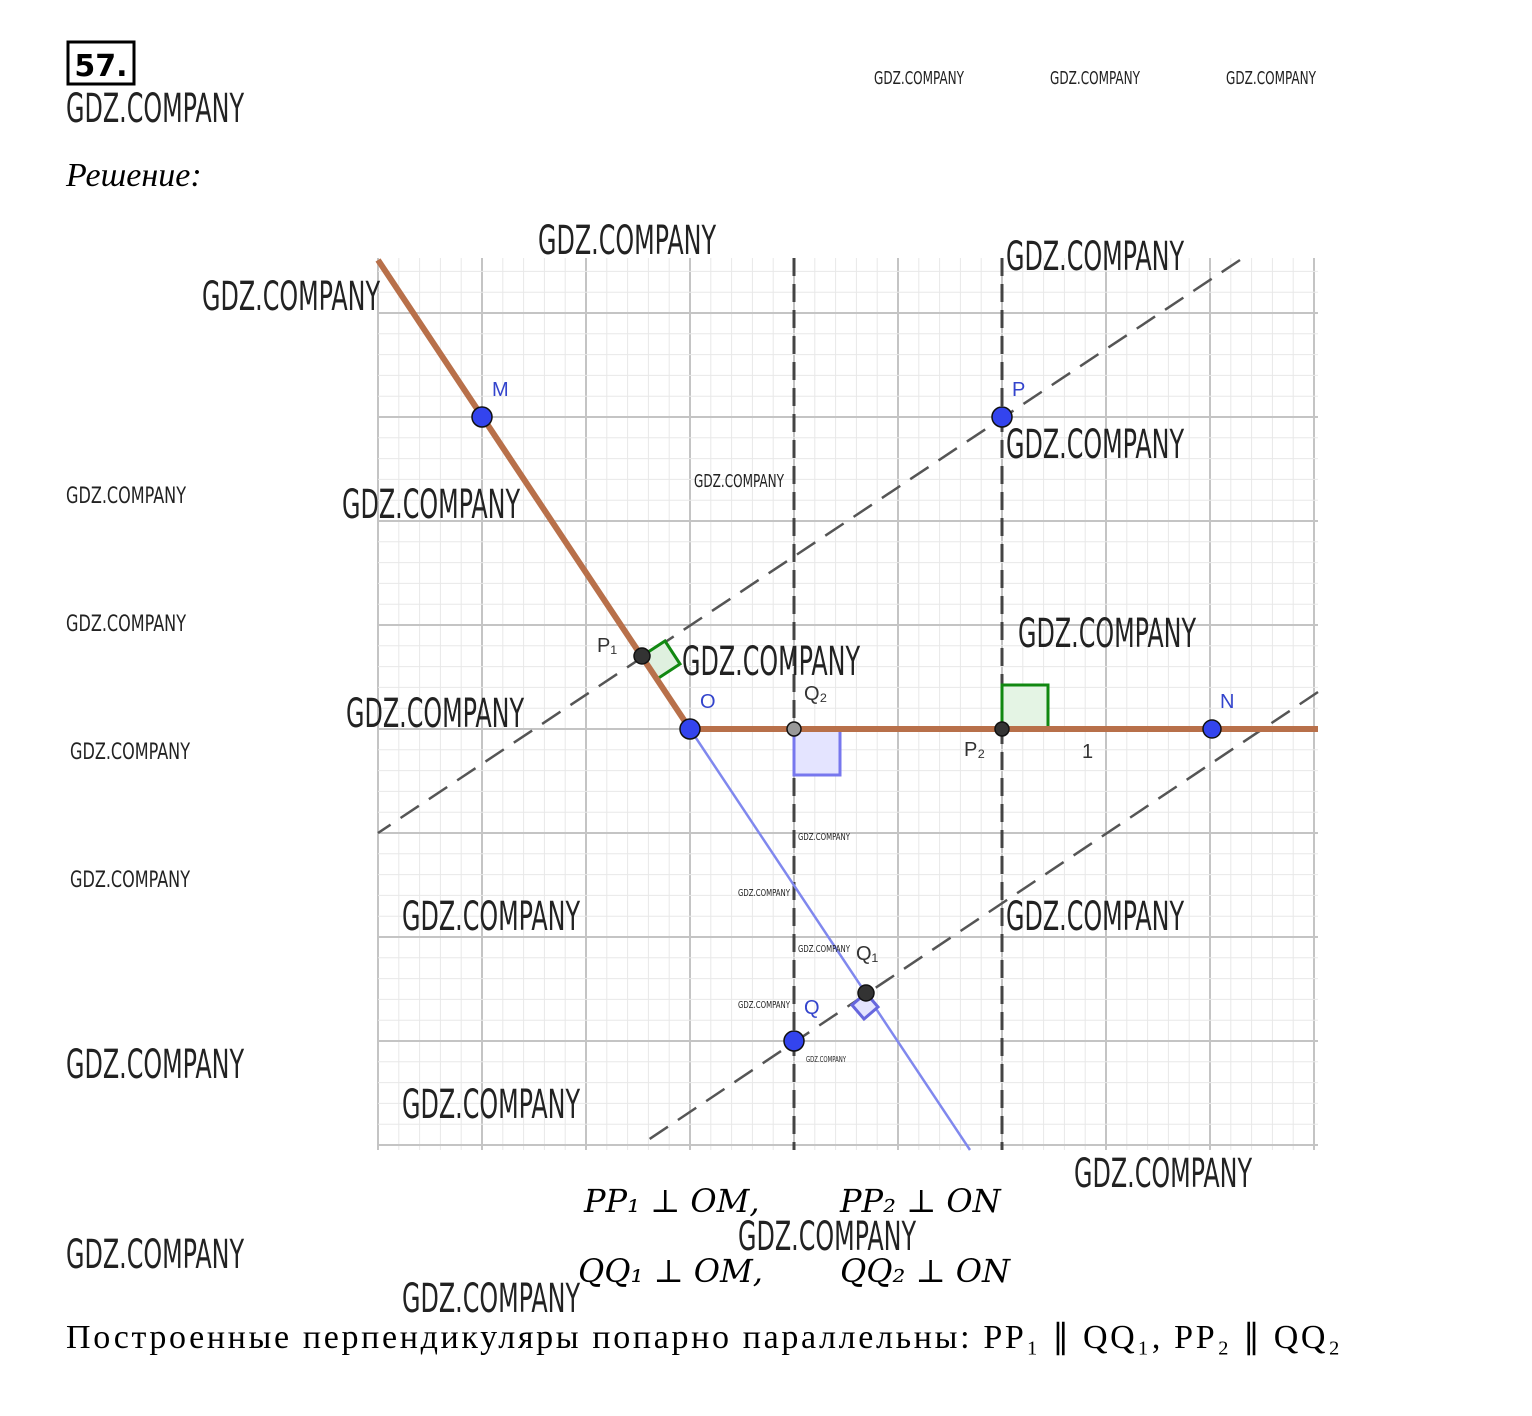 This screenshot has height=1416, width=1532. Describe the element at coordinates (920, 1201) in the screenshot. I see `formula: PP₂ ⊥ ON` at that location.